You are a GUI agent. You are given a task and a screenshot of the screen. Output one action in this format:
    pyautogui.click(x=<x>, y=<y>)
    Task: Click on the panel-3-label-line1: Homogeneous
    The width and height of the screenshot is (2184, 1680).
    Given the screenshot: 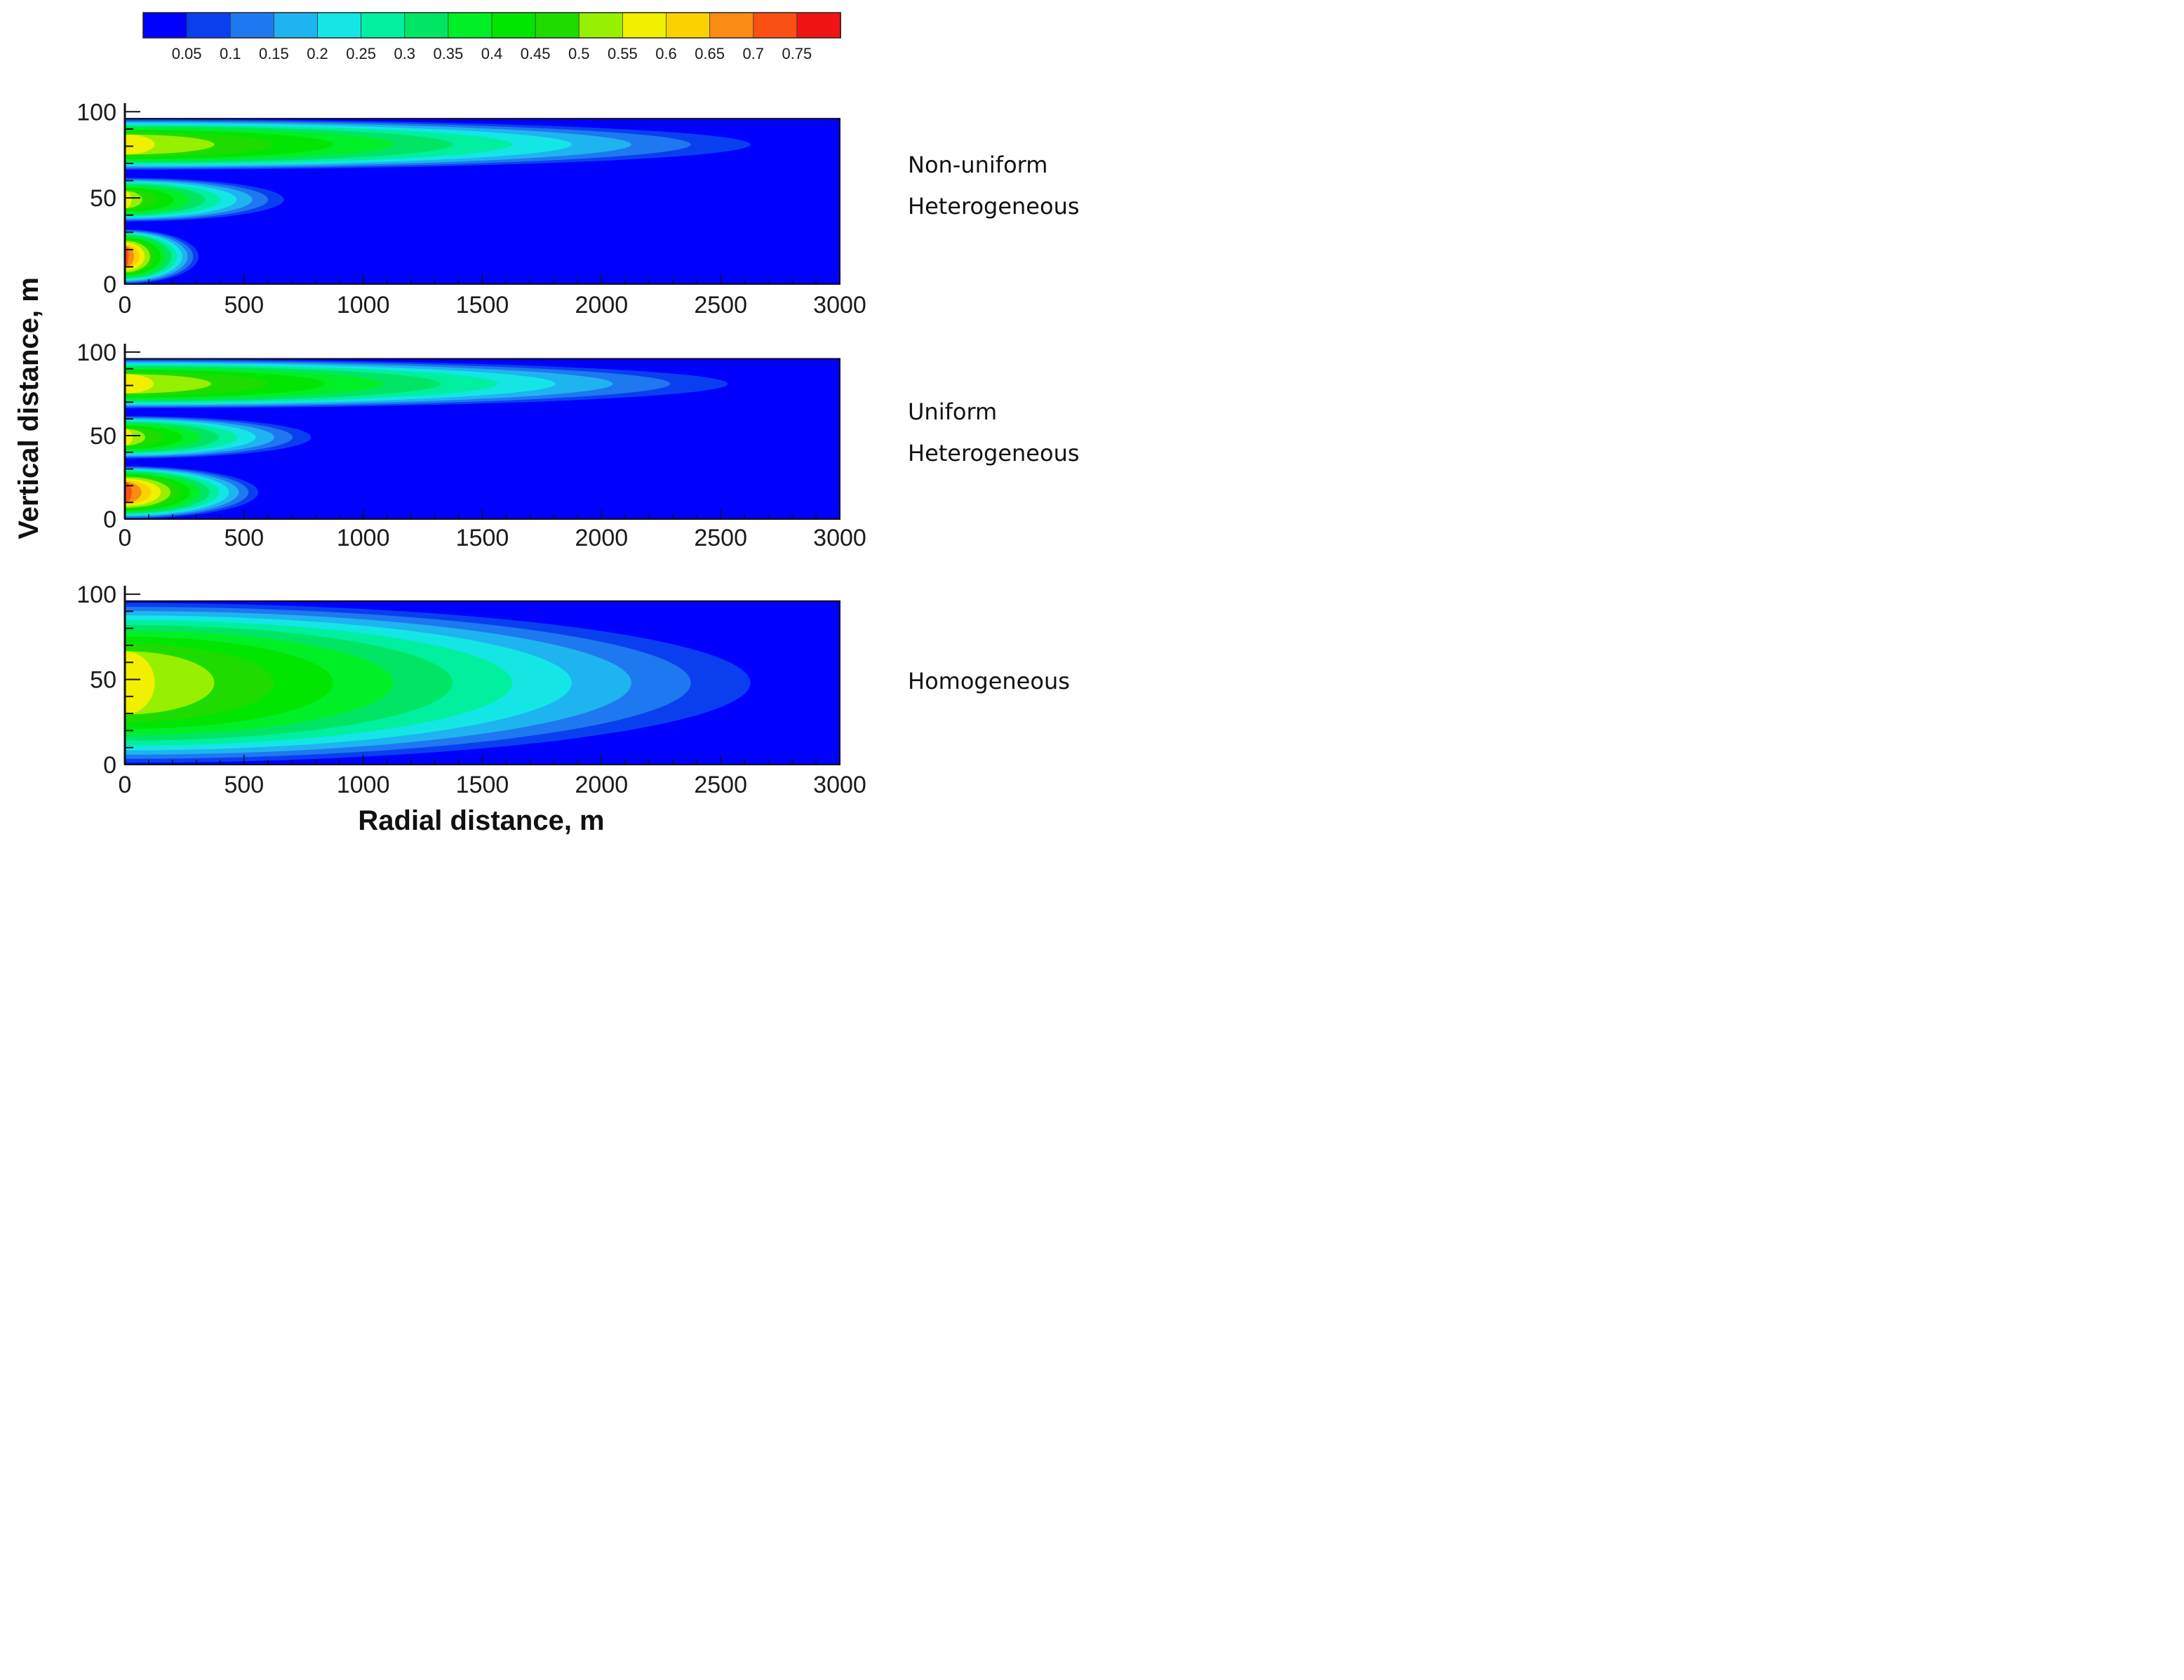 What is the action you would take?
    pyautogui.click(x=989, y=681)
    